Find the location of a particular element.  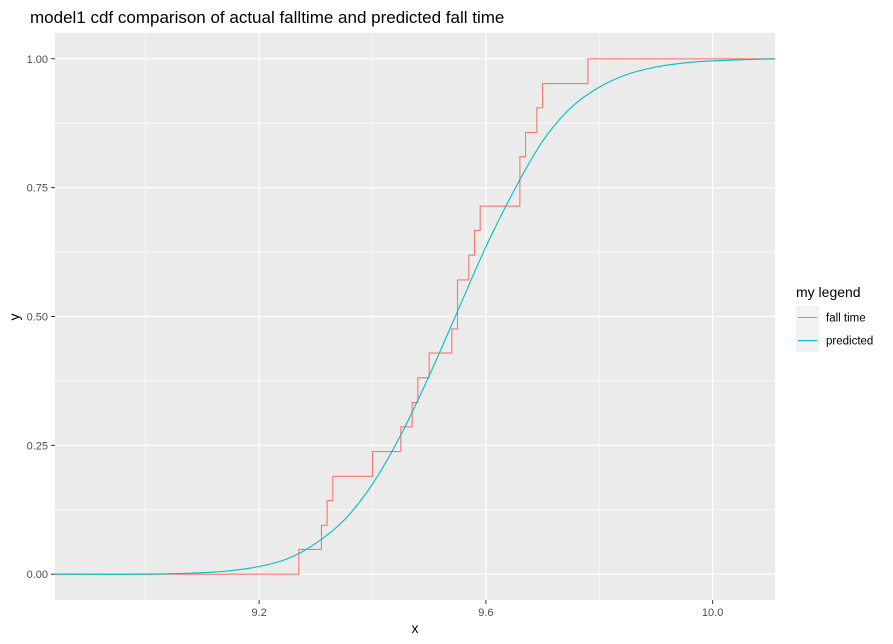

y-axis-title: y is located at coordinates (14, 317).